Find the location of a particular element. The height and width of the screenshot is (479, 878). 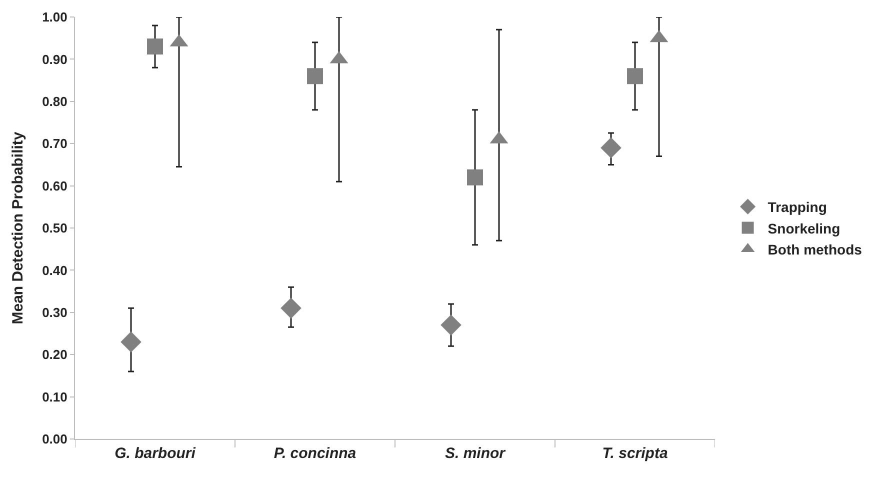

y-tick-label: 0.10 is located at coordinates (55, 396).